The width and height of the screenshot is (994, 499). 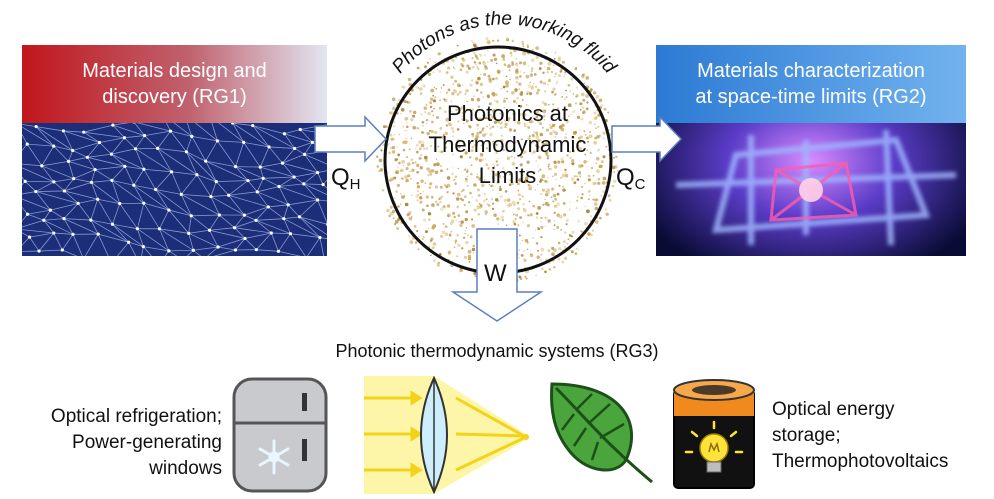 I want to click on heat-in-arrow, so click(x=351, y=139).